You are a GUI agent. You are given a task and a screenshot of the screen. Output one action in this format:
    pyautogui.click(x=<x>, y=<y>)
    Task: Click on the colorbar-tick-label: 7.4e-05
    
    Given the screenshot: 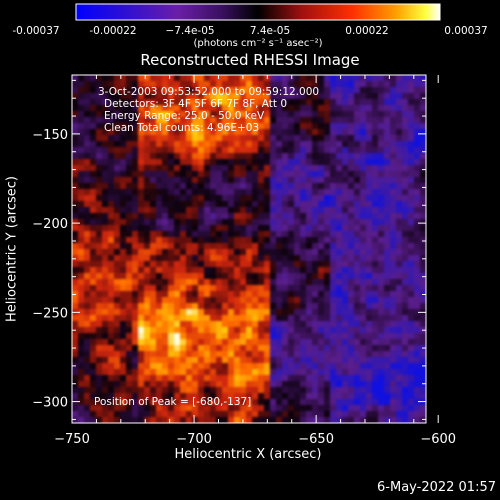 What is the action you would take?
    pyautogui.click(x=270, y=31)
    